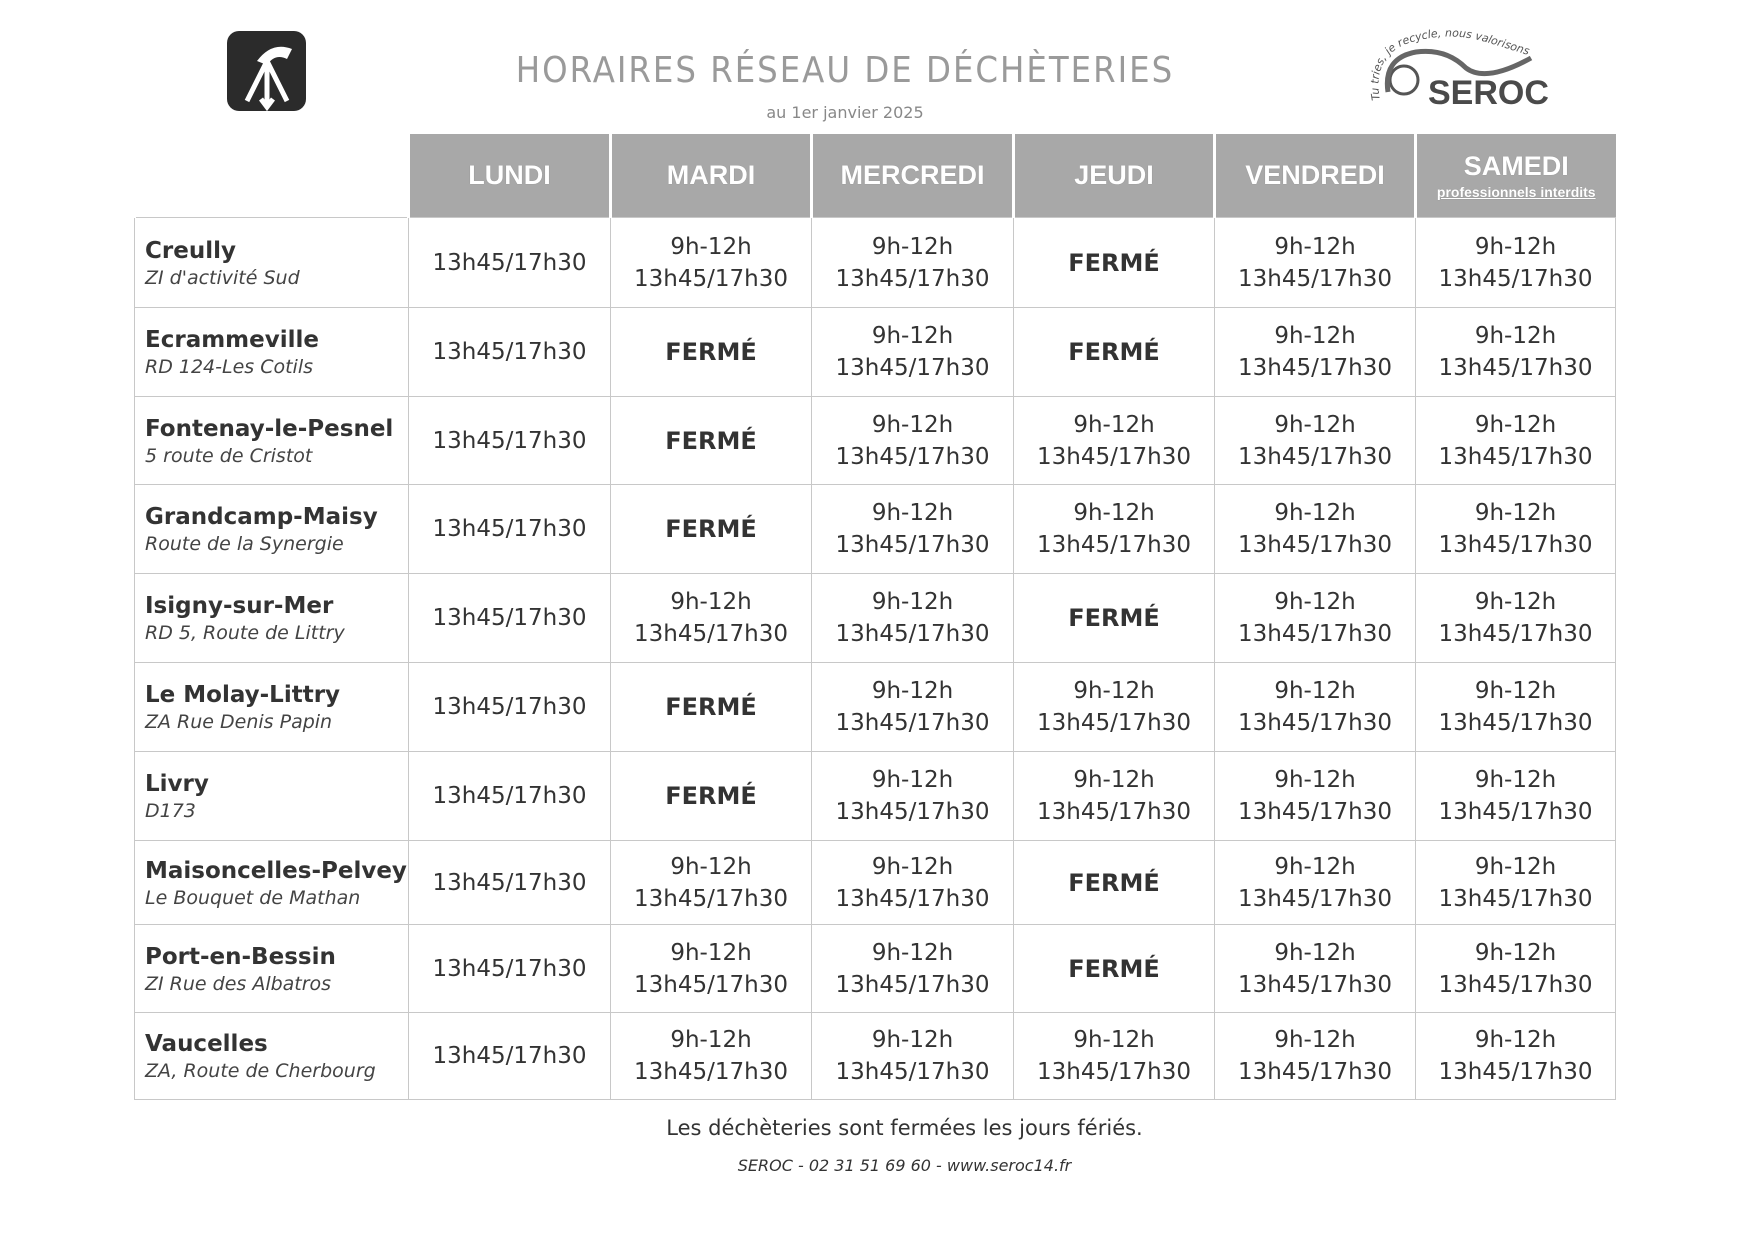 The image size is (1754, 1241). Describe the element at coordinates (190, 250) in the screenshot. I see `site-name: Creully` at that location.